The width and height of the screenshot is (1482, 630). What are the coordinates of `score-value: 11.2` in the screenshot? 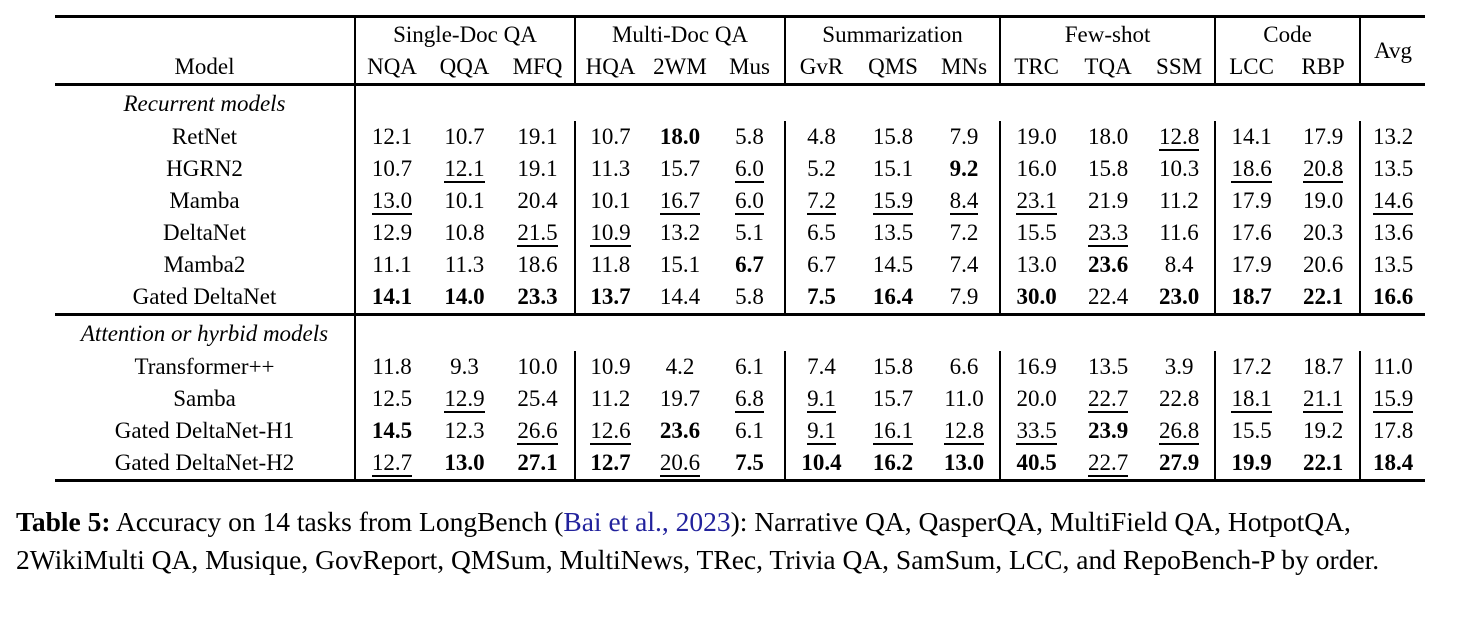 It's located at (1179, 200).